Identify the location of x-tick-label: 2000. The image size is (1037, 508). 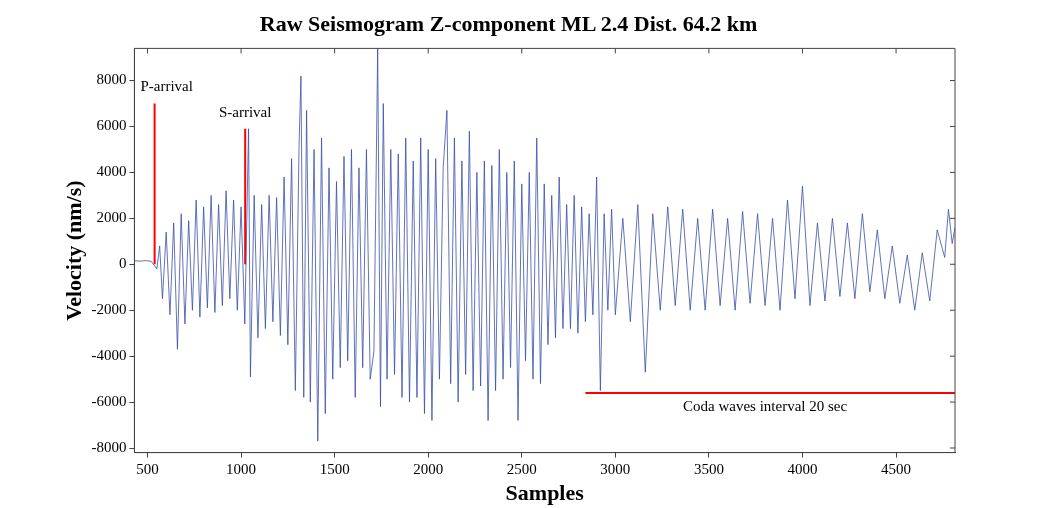
(428, 468).